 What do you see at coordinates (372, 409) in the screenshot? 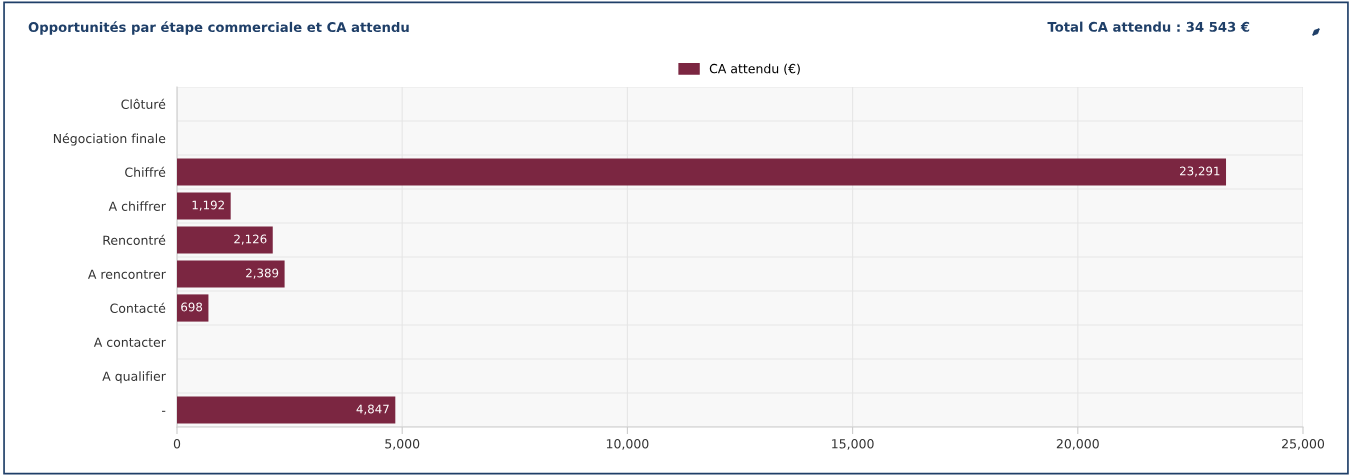
I see `data-label: 4,847` at bounding box center [372, 409].